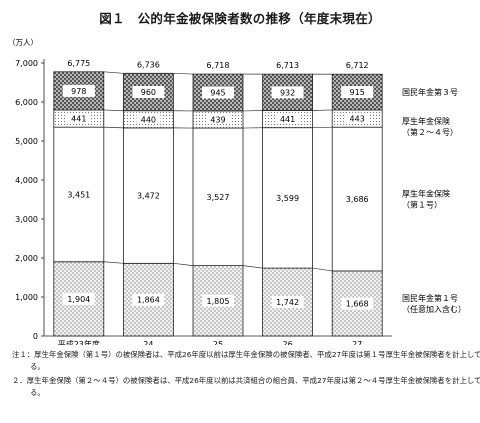 Image resolution: width=480 pixels, height=423 pixels. I want to click on x-tick-label: 24, so click(148, 342).